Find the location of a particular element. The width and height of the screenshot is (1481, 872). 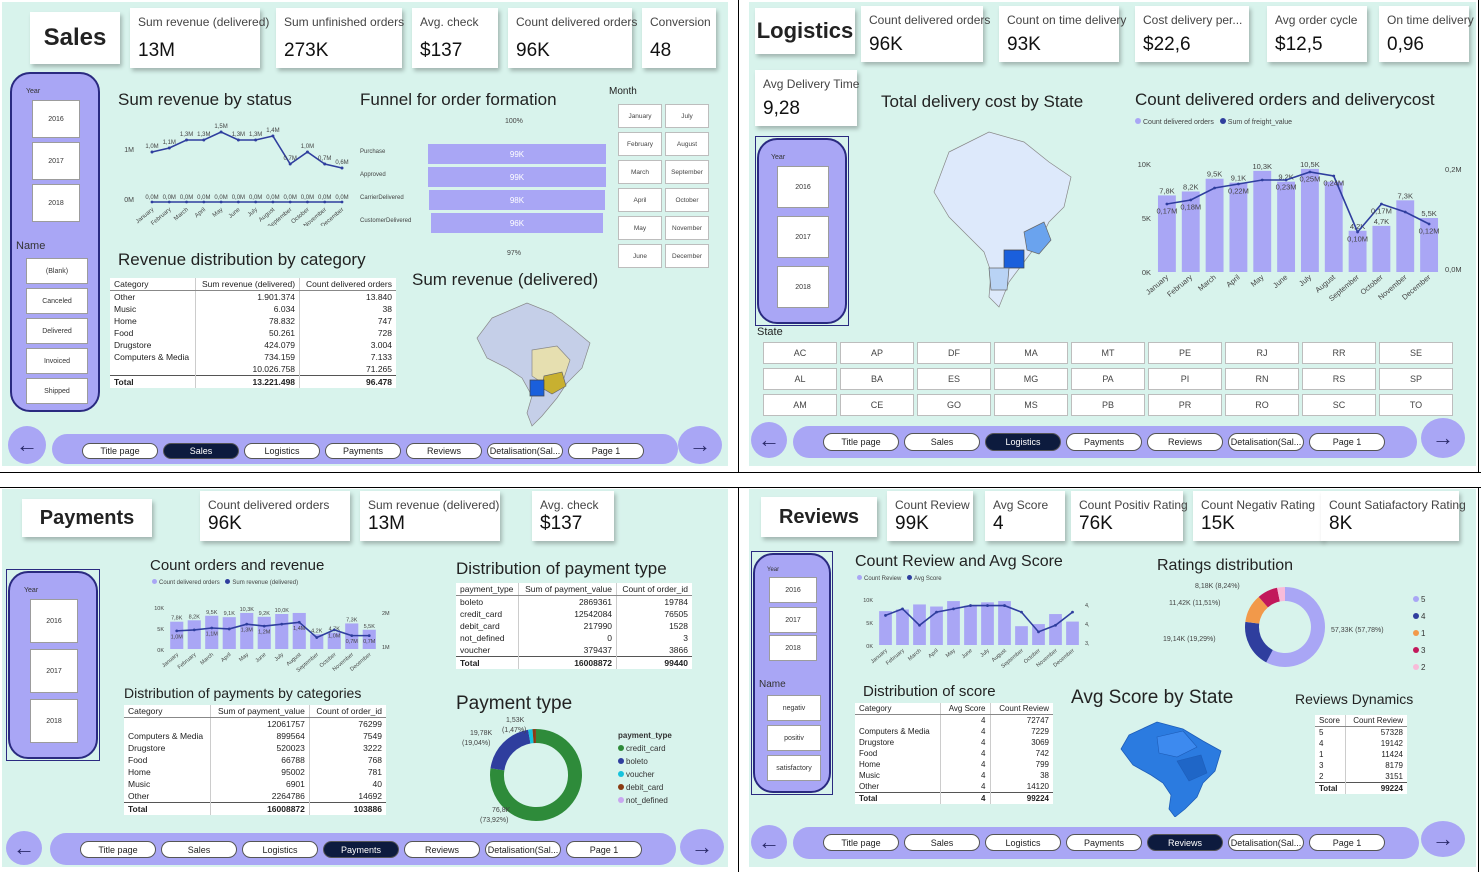

state-chip: PB is located at coordinates (1108, 405).